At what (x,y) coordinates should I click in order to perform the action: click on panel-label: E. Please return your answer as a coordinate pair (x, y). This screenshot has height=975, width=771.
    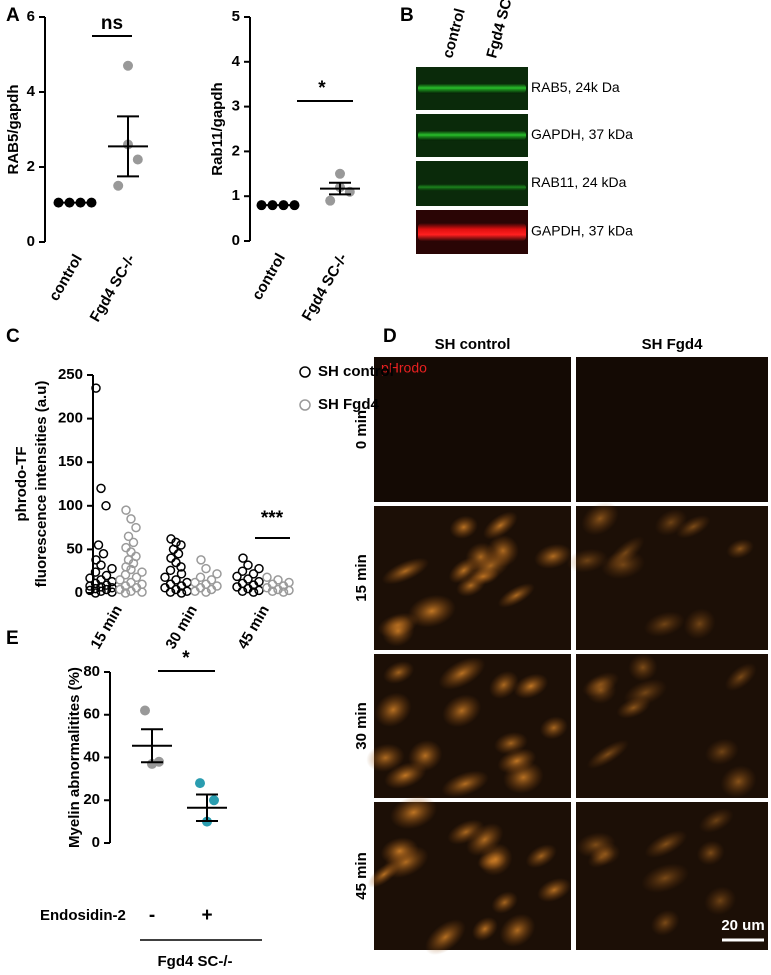
    Looking at the image, I should click on (12, 638).